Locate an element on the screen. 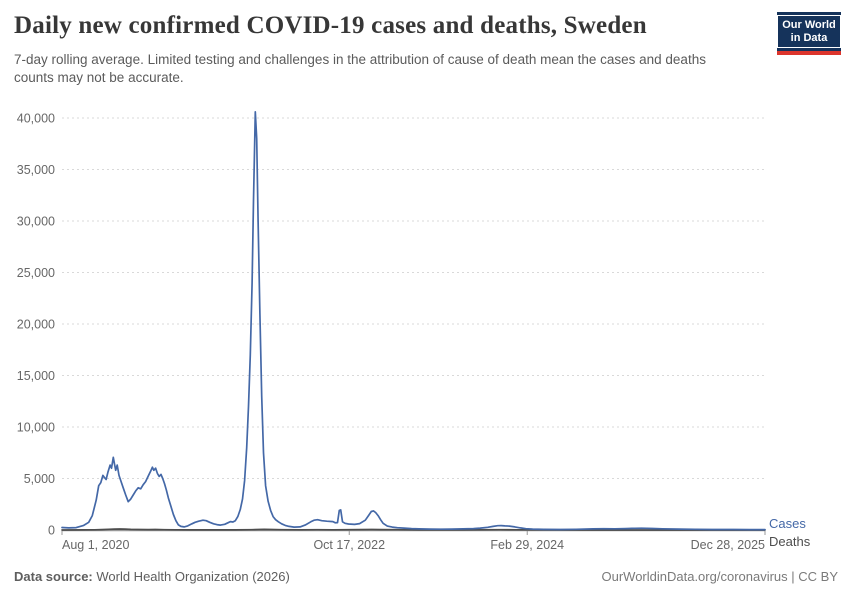  y-axis-tick-label: 5,000 is located at coordinates (39, 479).